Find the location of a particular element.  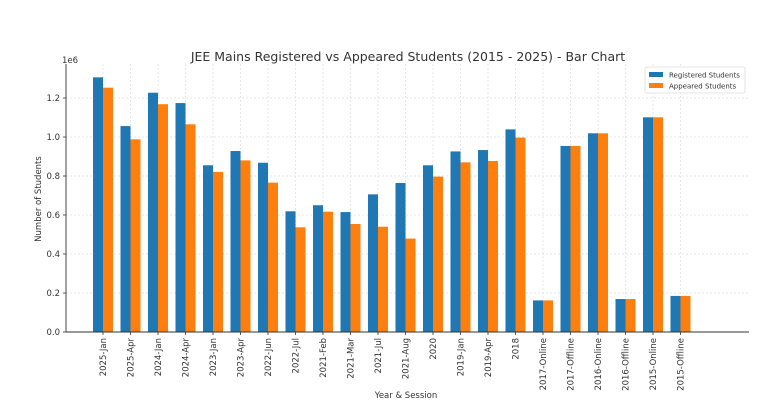

x-tick-label: 2024-Jan is located at coordinates (159, 357).